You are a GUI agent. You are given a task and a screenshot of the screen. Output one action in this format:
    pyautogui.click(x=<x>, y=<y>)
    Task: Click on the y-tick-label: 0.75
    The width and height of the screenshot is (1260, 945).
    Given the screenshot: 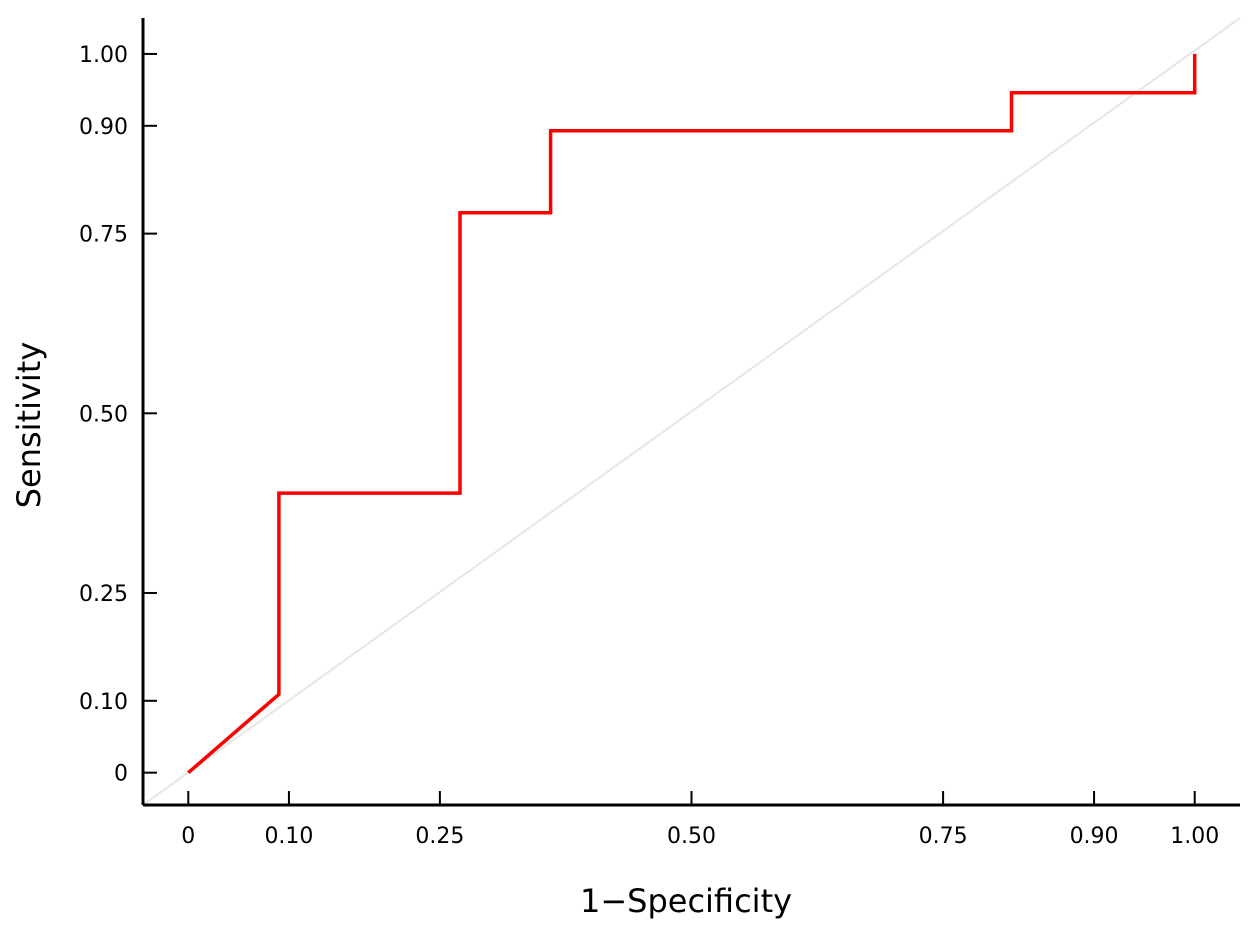 What is the action you would take?
    pyautogui.click(x=103, y=235)
    